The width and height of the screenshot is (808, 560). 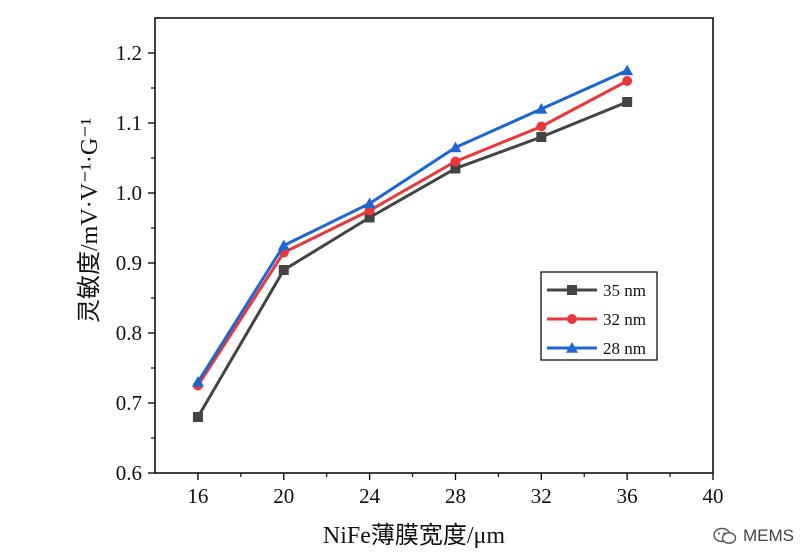 What do you see at coordinates (129, 473) in the screenshot?
I see `y-tick-label: 0.6` at bounding box center [129, 473].